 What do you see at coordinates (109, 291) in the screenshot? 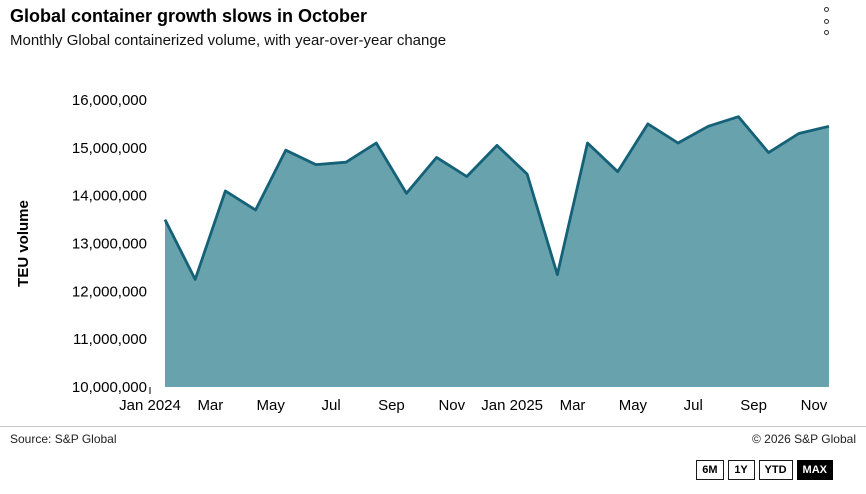
I see `y-tick-label: 12,000,000` at bounding box center [109, 291].